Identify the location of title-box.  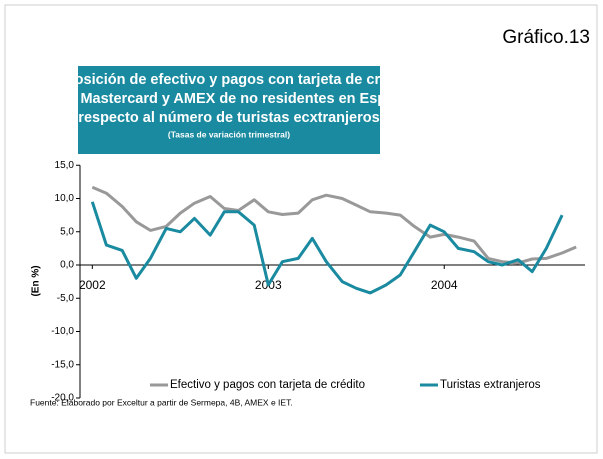
(229, 110).